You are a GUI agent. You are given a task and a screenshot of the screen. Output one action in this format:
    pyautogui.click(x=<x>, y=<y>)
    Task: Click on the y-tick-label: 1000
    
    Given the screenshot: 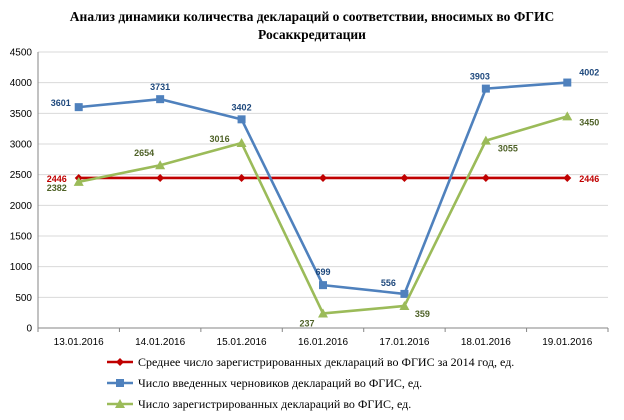 What is the action you would take?
    pyautogui.click(x=21, y=267)
    